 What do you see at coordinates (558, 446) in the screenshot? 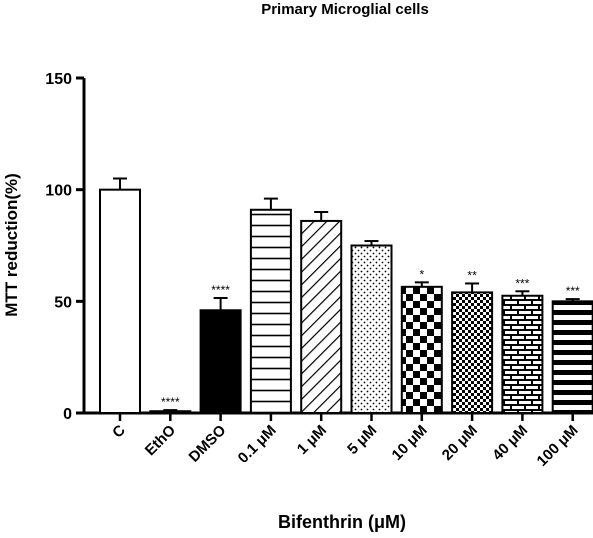
I see `x-tick-label: 100 μM` at bounding box center [558, 446].